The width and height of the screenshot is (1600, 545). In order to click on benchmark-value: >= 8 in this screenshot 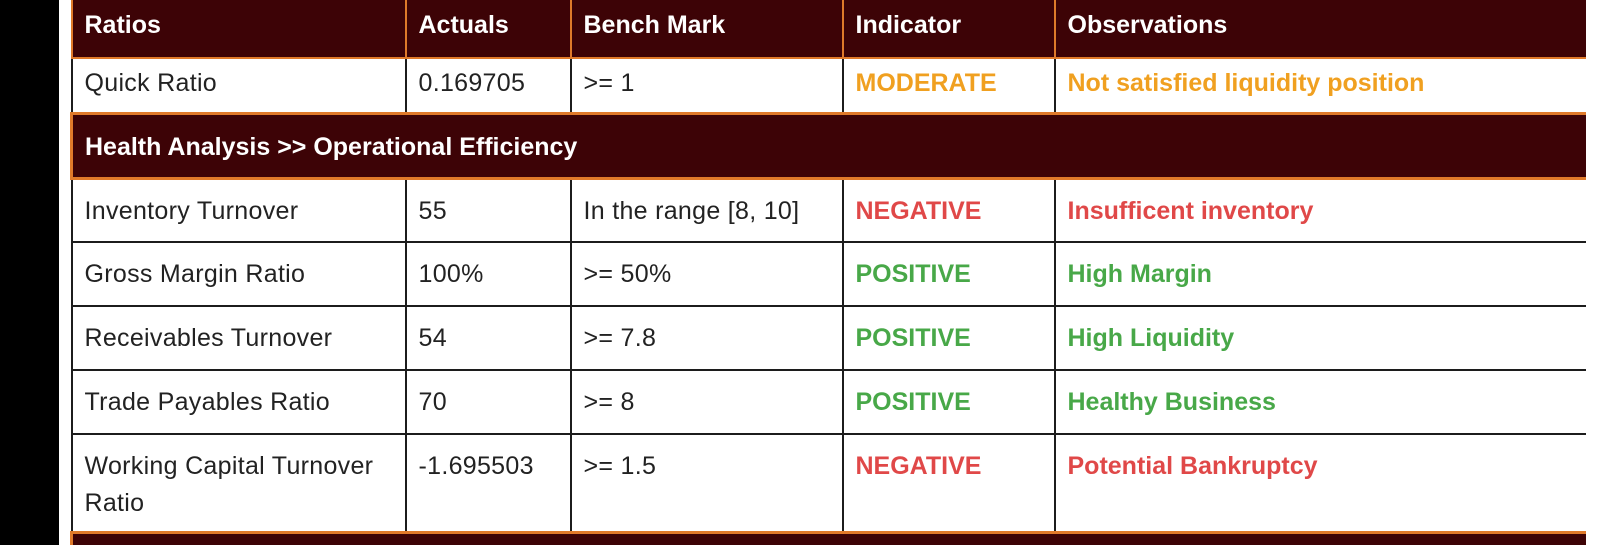, I will do `click(706, 402)`.